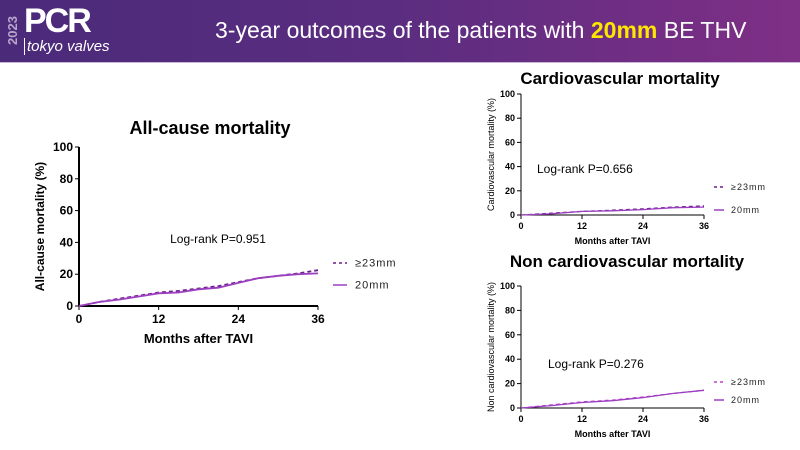 The height and width of the screenshot is (450, 800). I want to click on chart-title: Non cardiovascular mortality, so click(627, 261).